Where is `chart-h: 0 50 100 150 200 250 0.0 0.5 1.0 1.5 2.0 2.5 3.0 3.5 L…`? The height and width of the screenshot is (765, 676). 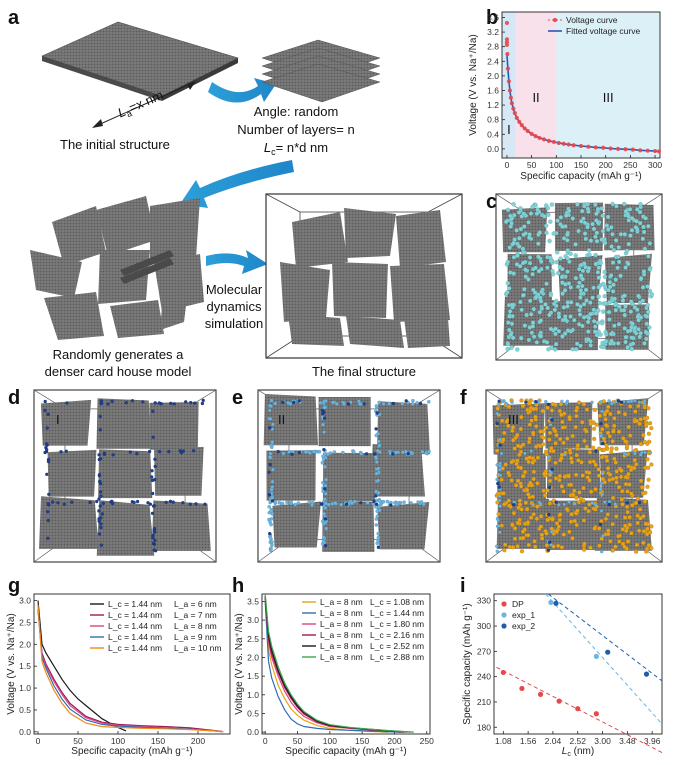
chart-h: 0 50 100 150 200 250 0.0 0.5 1.0 1.5 2.0 2.5 3.0 3.5 L… is located at coordinates (334, 675).